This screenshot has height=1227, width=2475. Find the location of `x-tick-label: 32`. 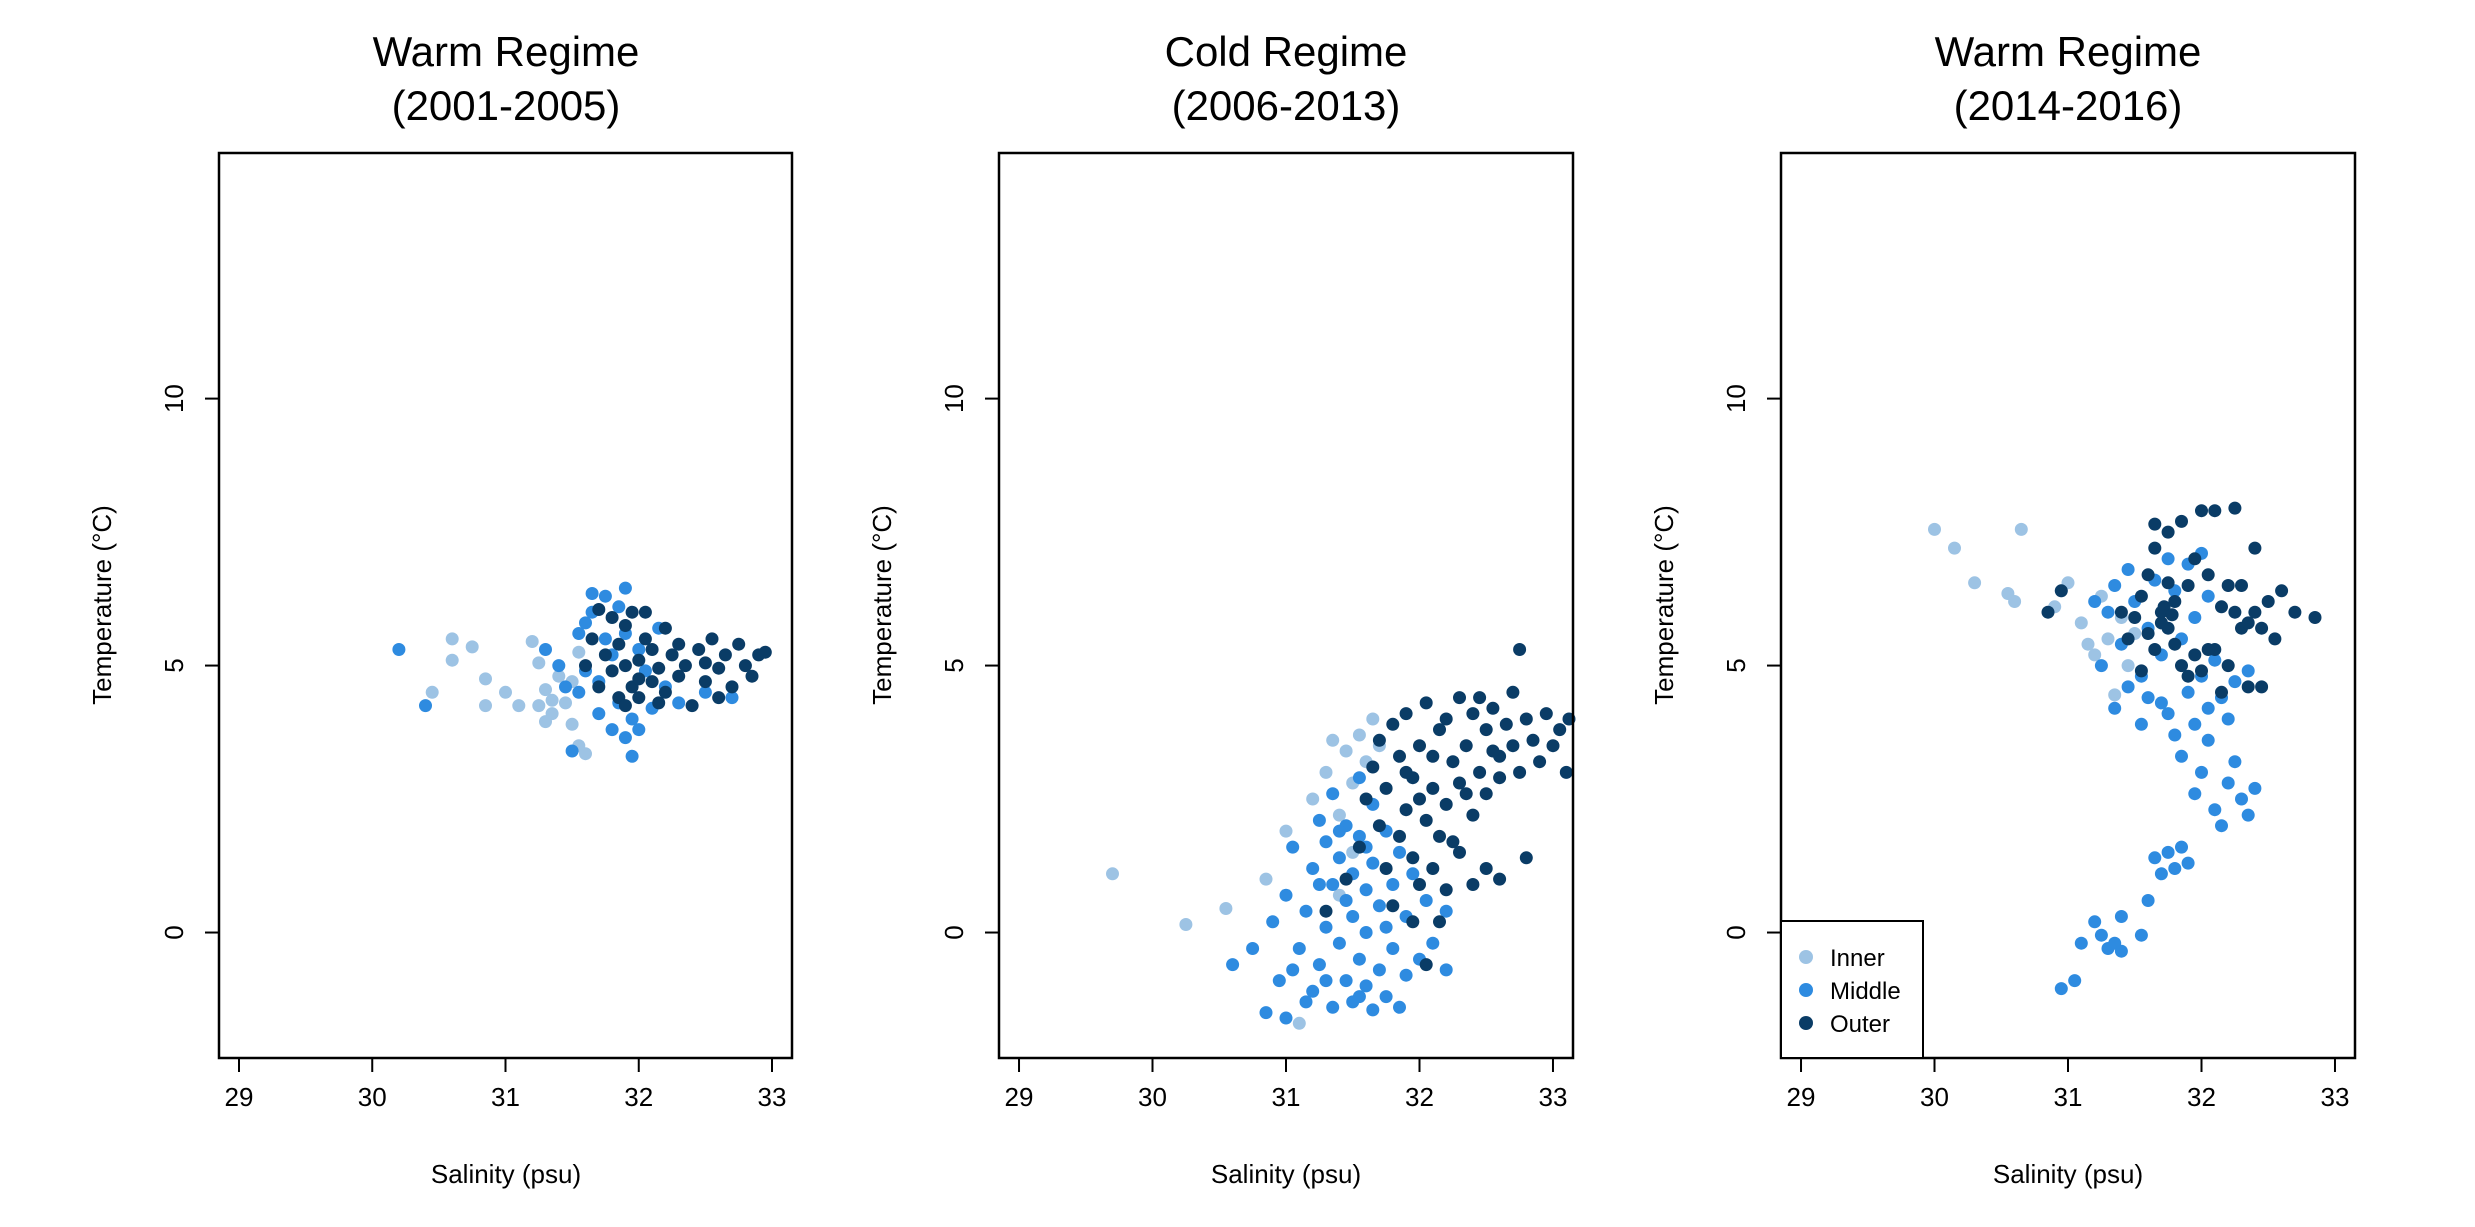

x-tick-label: 32 is located at coordinates (638, 1097).